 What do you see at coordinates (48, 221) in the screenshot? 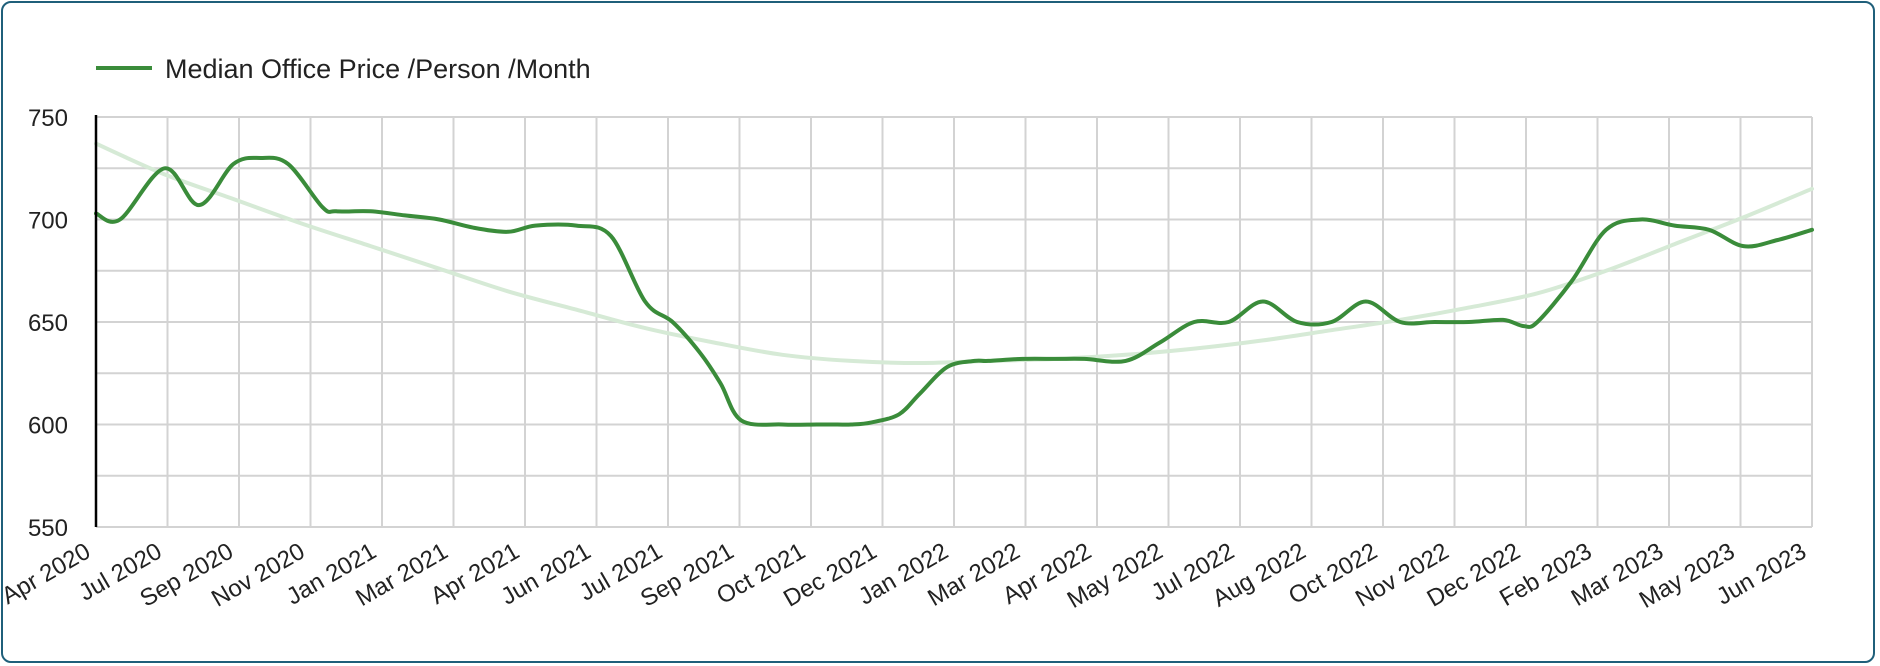
I see `y-tick-label: 700` at bounding box center [48, 221].